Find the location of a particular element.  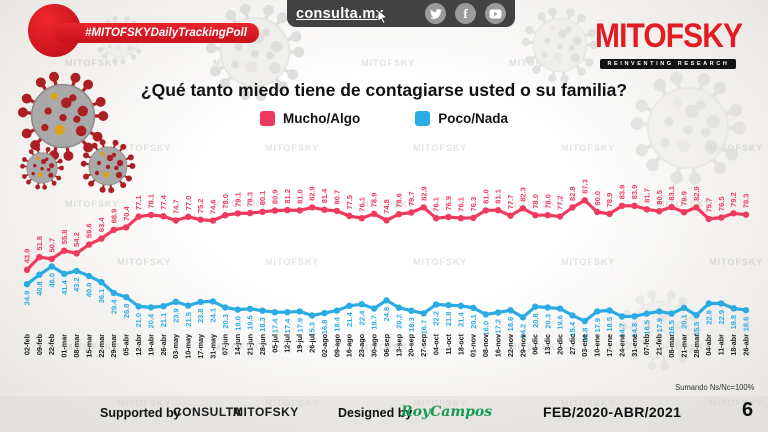

svg-text: 17-ene is located at coordinates (609, 345).